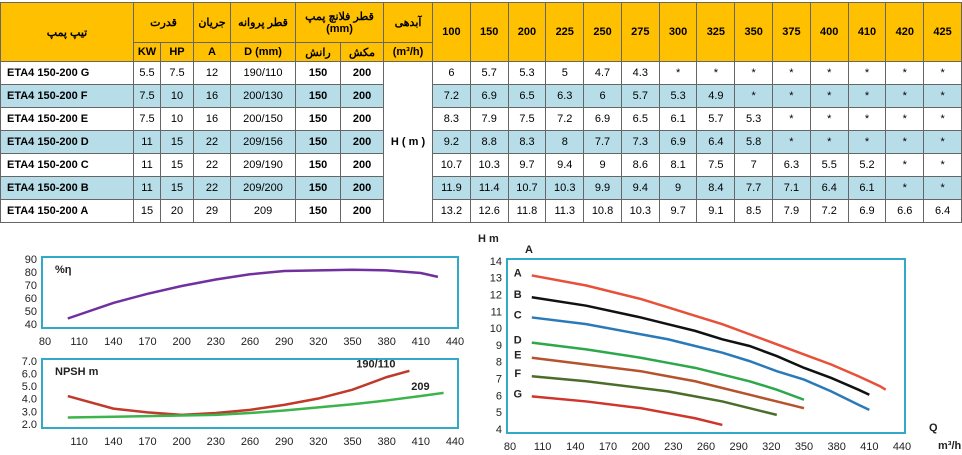 The width and height of the screenshot is (962, 455). I want to click on cell: 209/190, so click(263, 165).